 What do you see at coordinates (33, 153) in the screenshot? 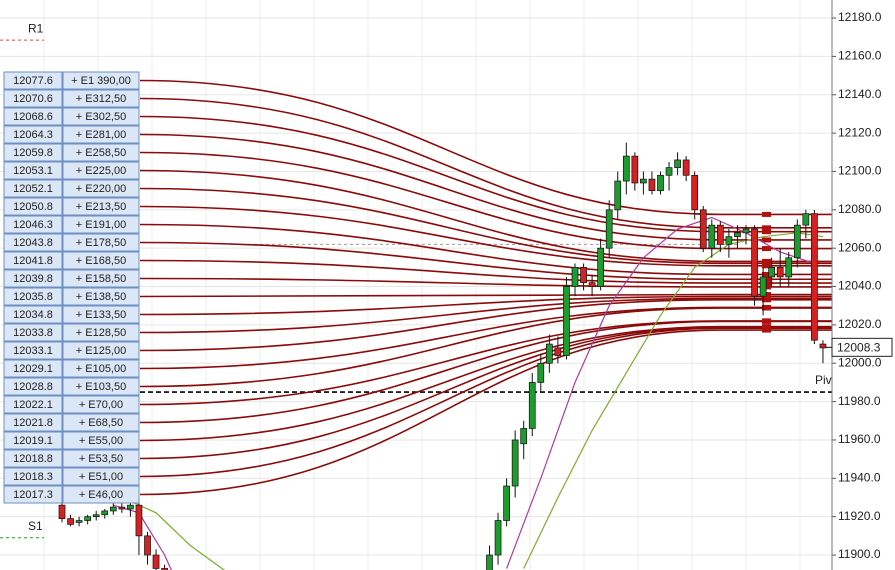
I see `order-price: 12059.8` at bounding box center [33, 153].